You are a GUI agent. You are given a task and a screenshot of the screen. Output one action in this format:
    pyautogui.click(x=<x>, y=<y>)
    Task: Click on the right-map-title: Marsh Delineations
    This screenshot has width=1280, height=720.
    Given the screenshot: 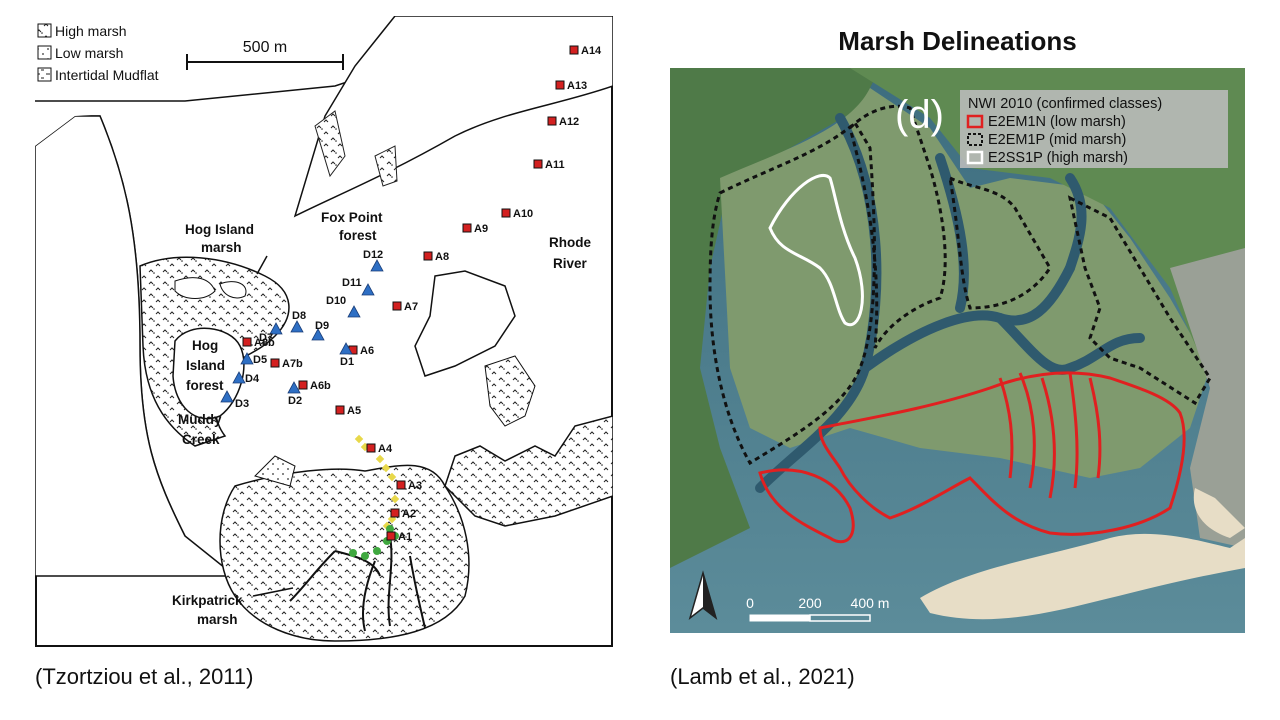 What is the action you would take?
    pyautogui.click(x=957, y=41)
    